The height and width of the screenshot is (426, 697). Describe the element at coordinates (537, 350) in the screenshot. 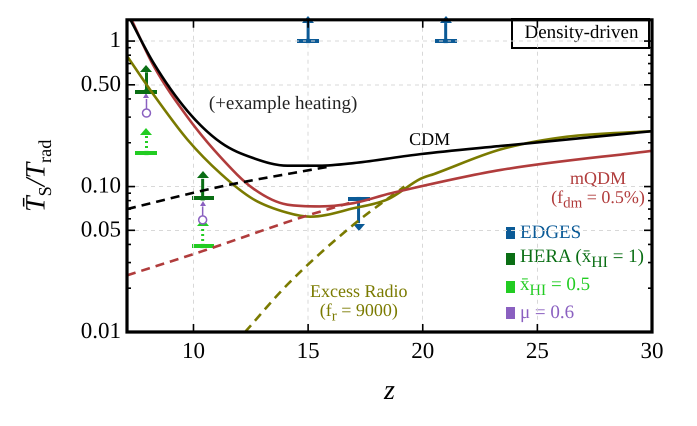

I see `x-tick-label: 25` at that location.